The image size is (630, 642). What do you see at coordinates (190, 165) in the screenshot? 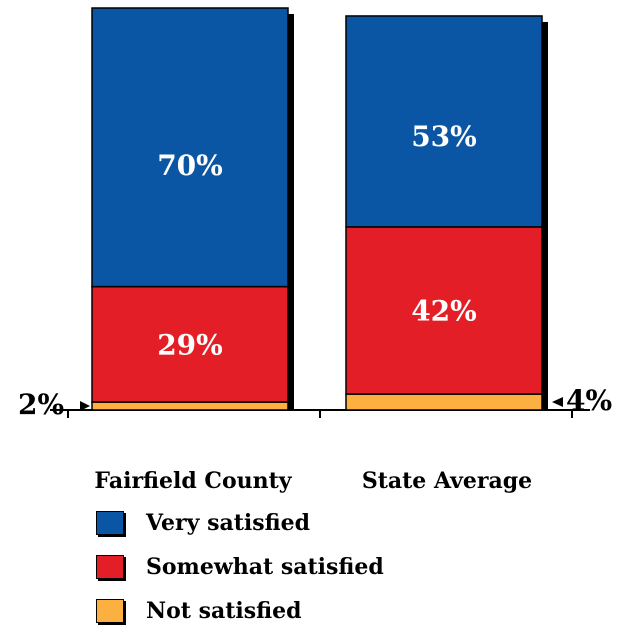
I see `data-label-very-satisfied-fairfield-county: 70%` at bounding box center [190, 165].